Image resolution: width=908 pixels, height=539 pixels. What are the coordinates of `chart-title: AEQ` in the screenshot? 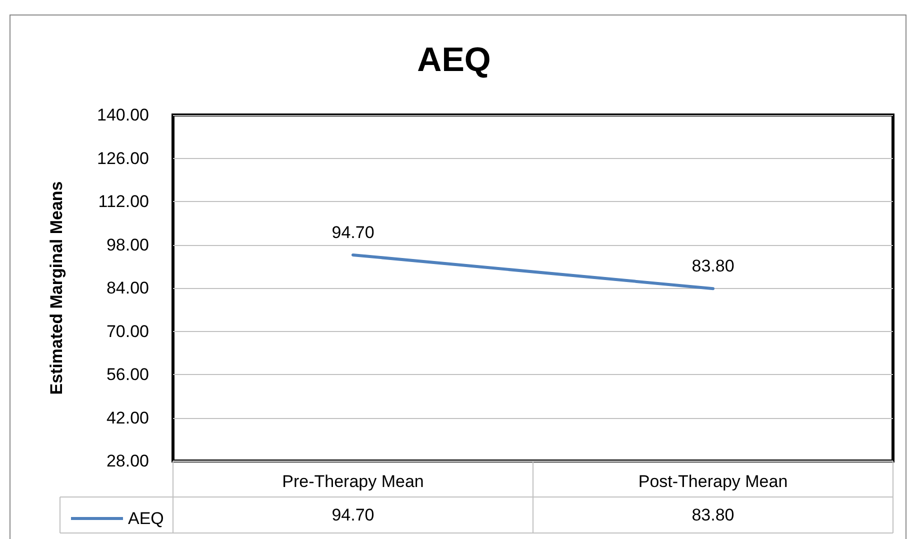 It's located at (454, 60).